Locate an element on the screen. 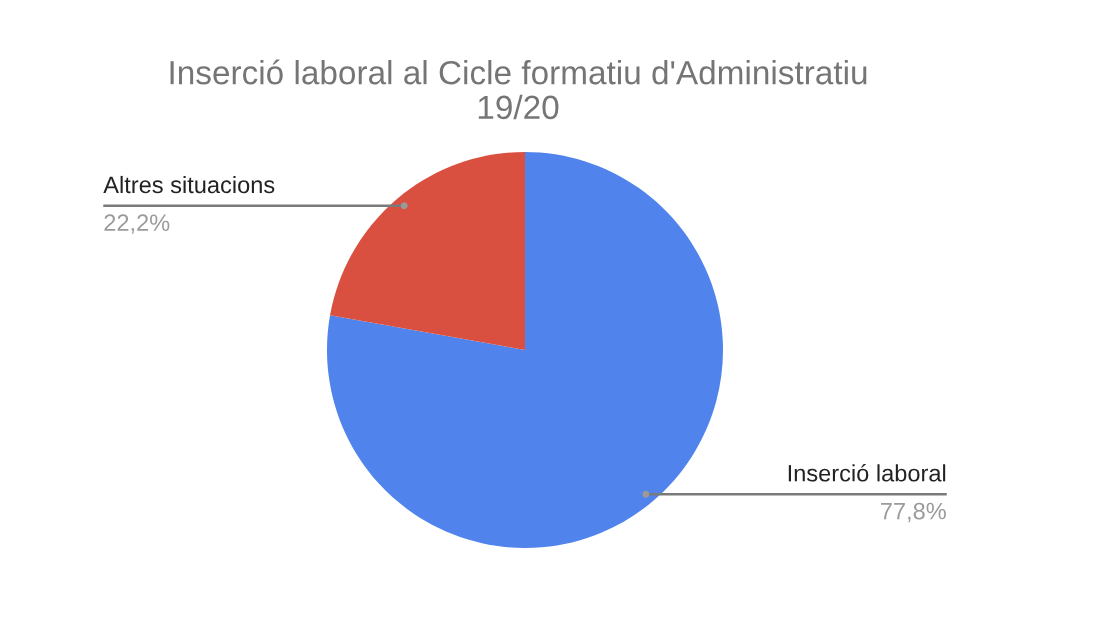 The image size is (1099, 633). data-label: 77,8% is located at coordinates (913, 512).